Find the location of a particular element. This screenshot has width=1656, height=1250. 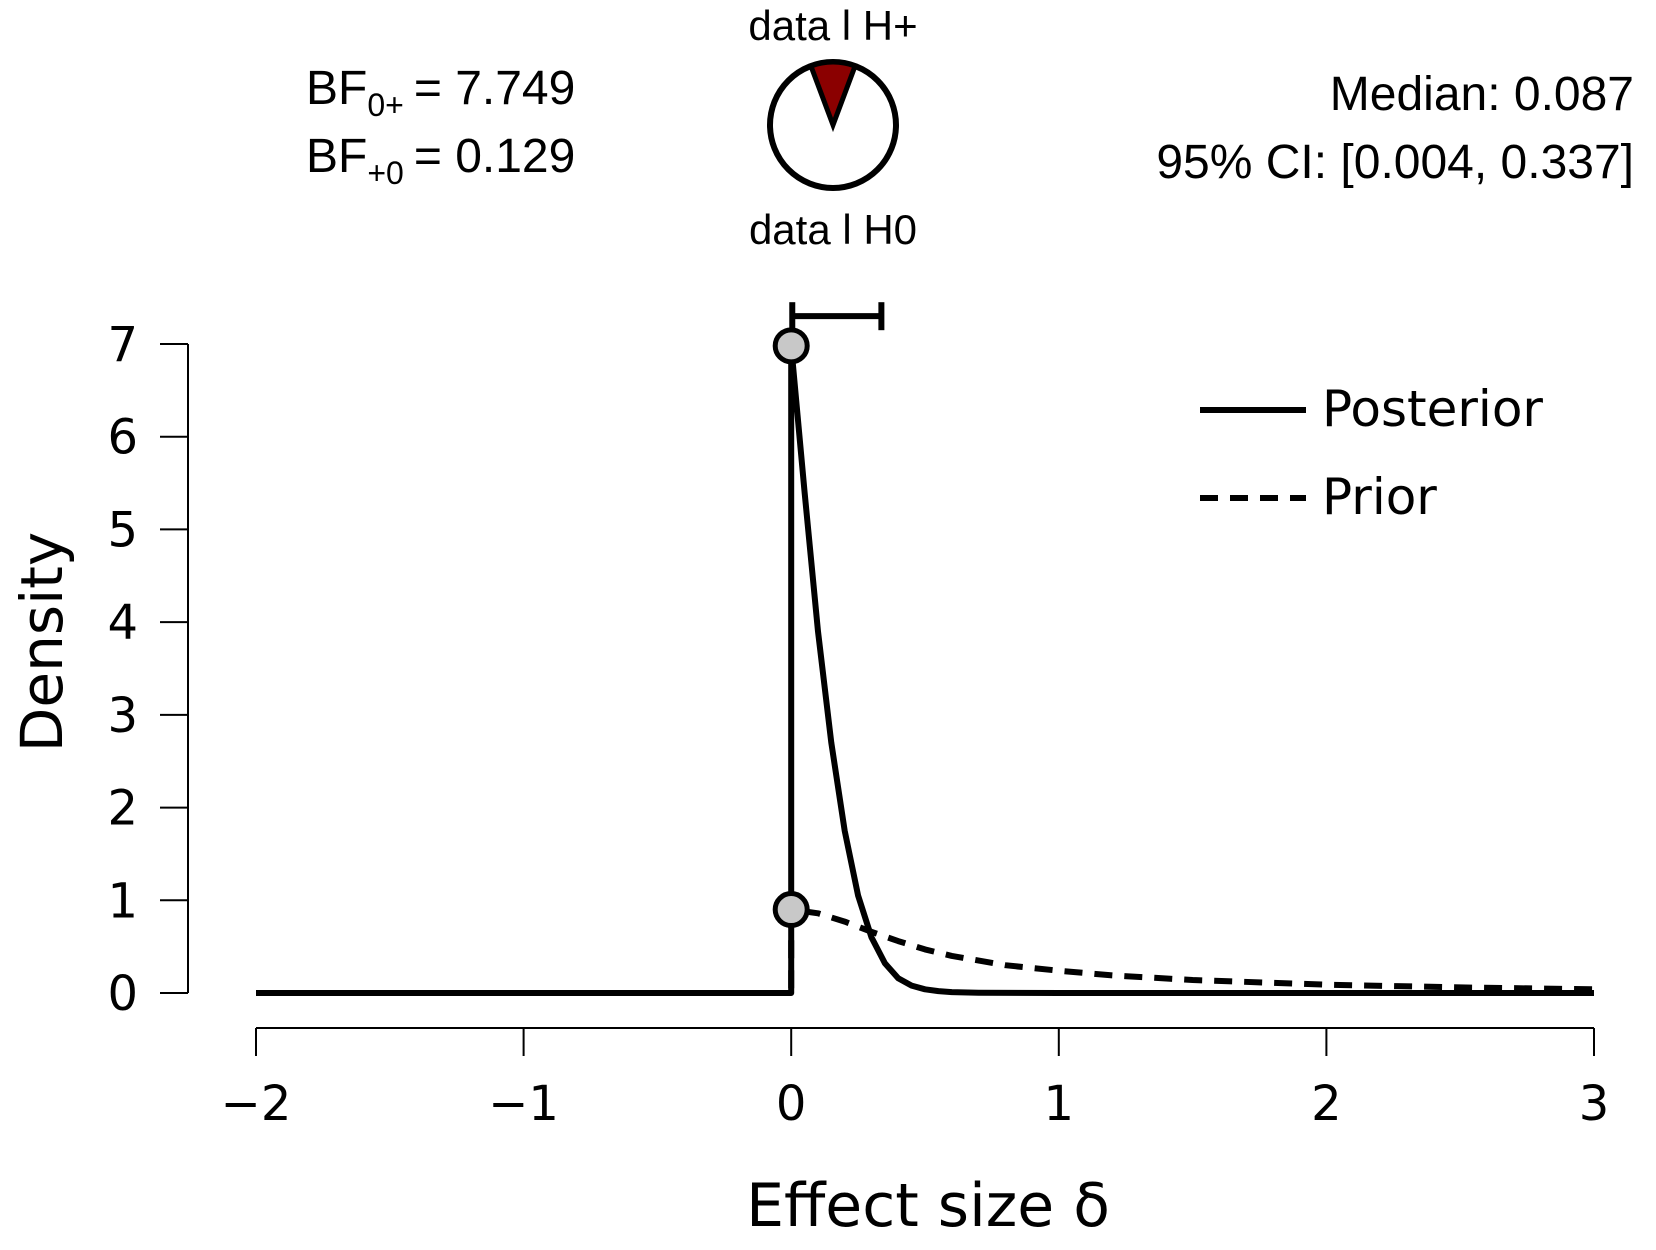

legend-label-prior: Prior is located at coordinates (1379, 497).